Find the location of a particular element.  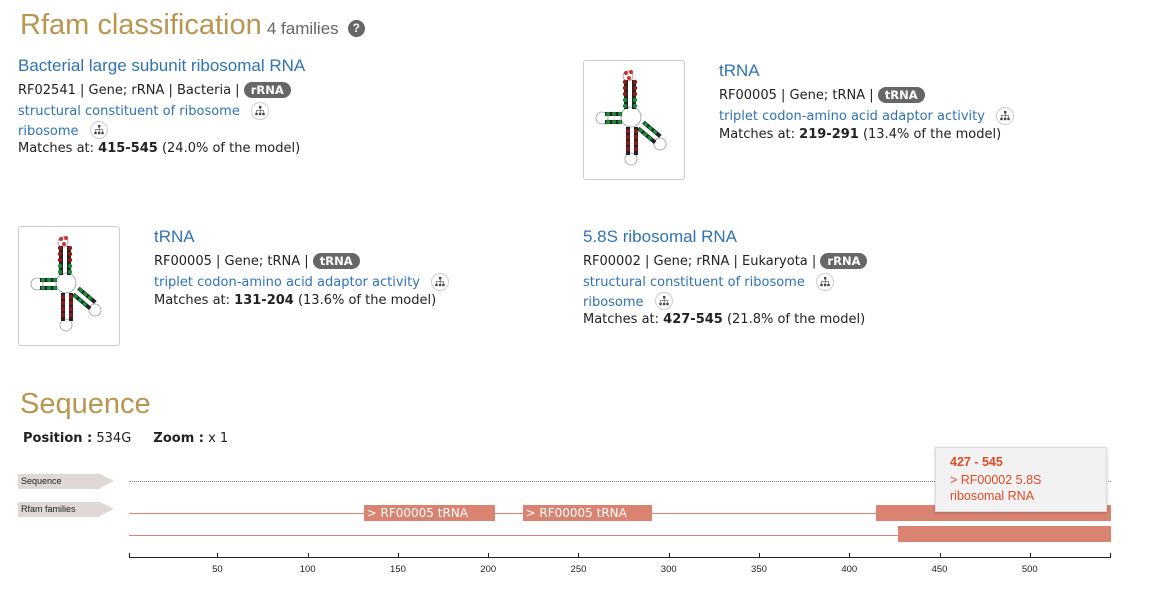

classification-header: Rfam classification 4 families ? is located at coordinates (192, 25).